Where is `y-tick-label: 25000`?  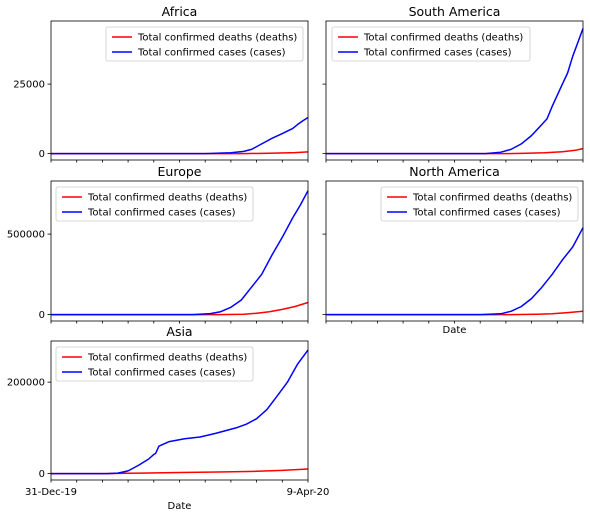
y-tick-label: 25000 is located at coordinates (29, 85).